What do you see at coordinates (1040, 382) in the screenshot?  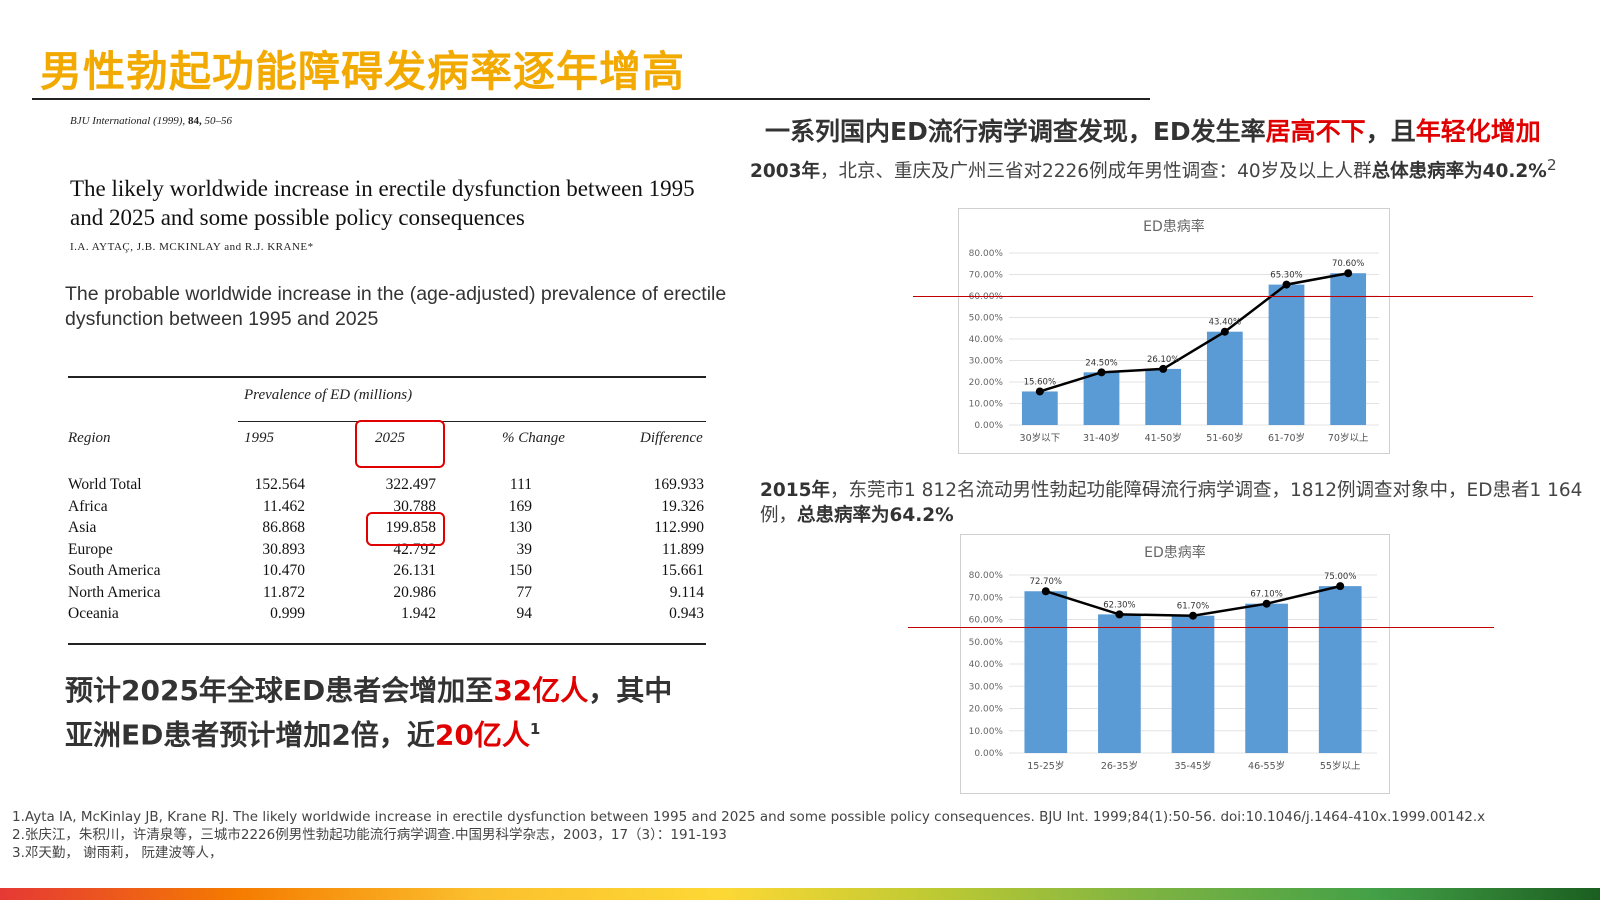 I see `data-label: 15.60%` at bounding box center [1040, 382].